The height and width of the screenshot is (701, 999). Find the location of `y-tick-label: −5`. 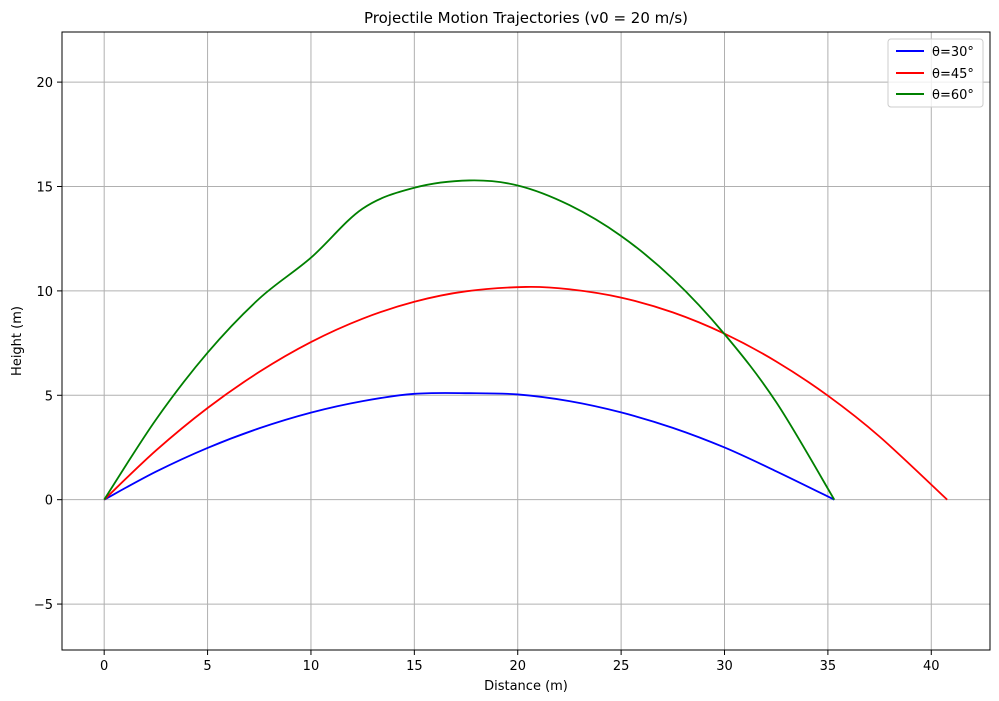

y-tick-label: −5 is located at coordinates (43, 605).